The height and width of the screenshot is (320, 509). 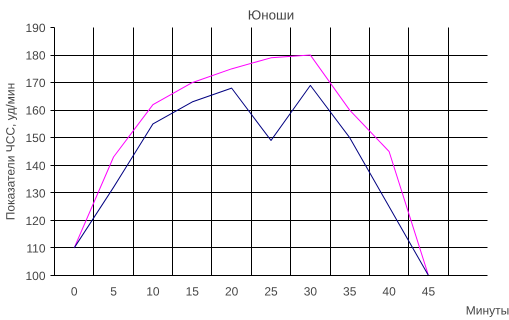 I want to click on x-tick-label: 20, so click(x=231, y=291).